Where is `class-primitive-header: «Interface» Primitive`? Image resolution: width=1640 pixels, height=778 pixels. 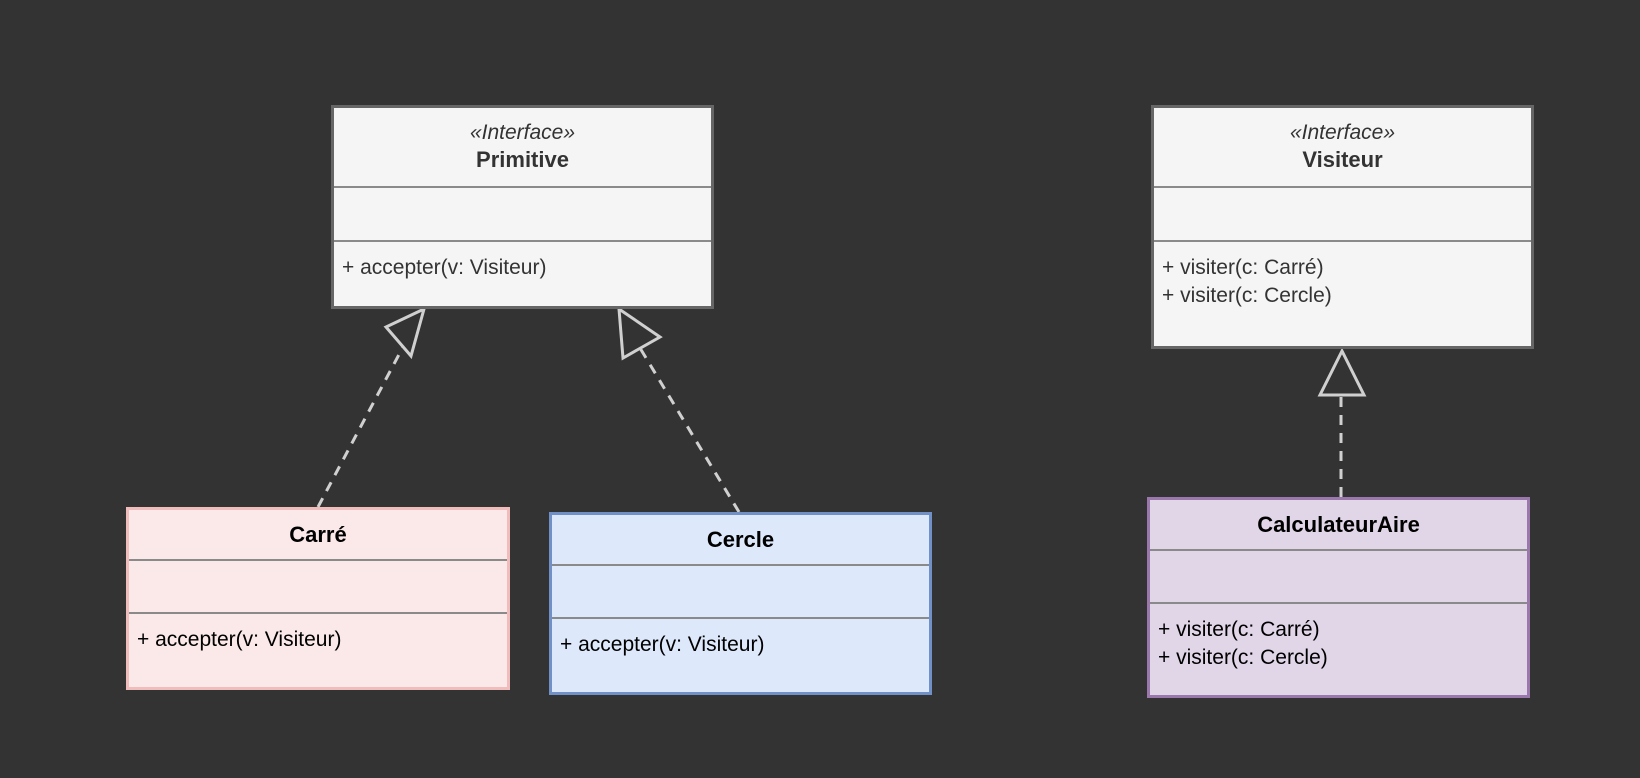
class-primitive-header: «Interface» Primitive is located at coordinates (522, 148).